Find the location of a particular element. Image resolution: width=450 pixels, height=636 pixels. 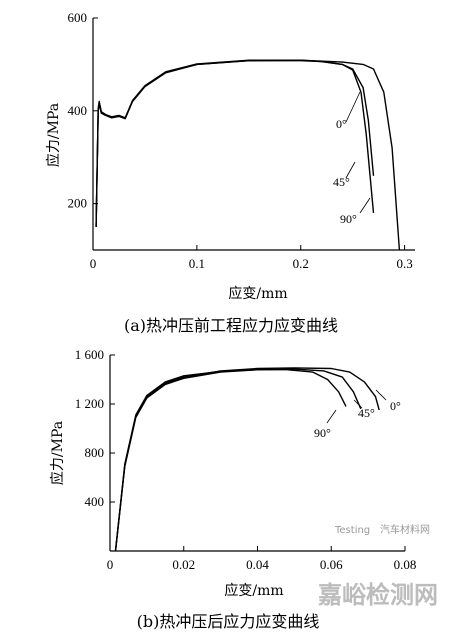

chart-a-ann-45: 45° is located at coordinates (341, 182).